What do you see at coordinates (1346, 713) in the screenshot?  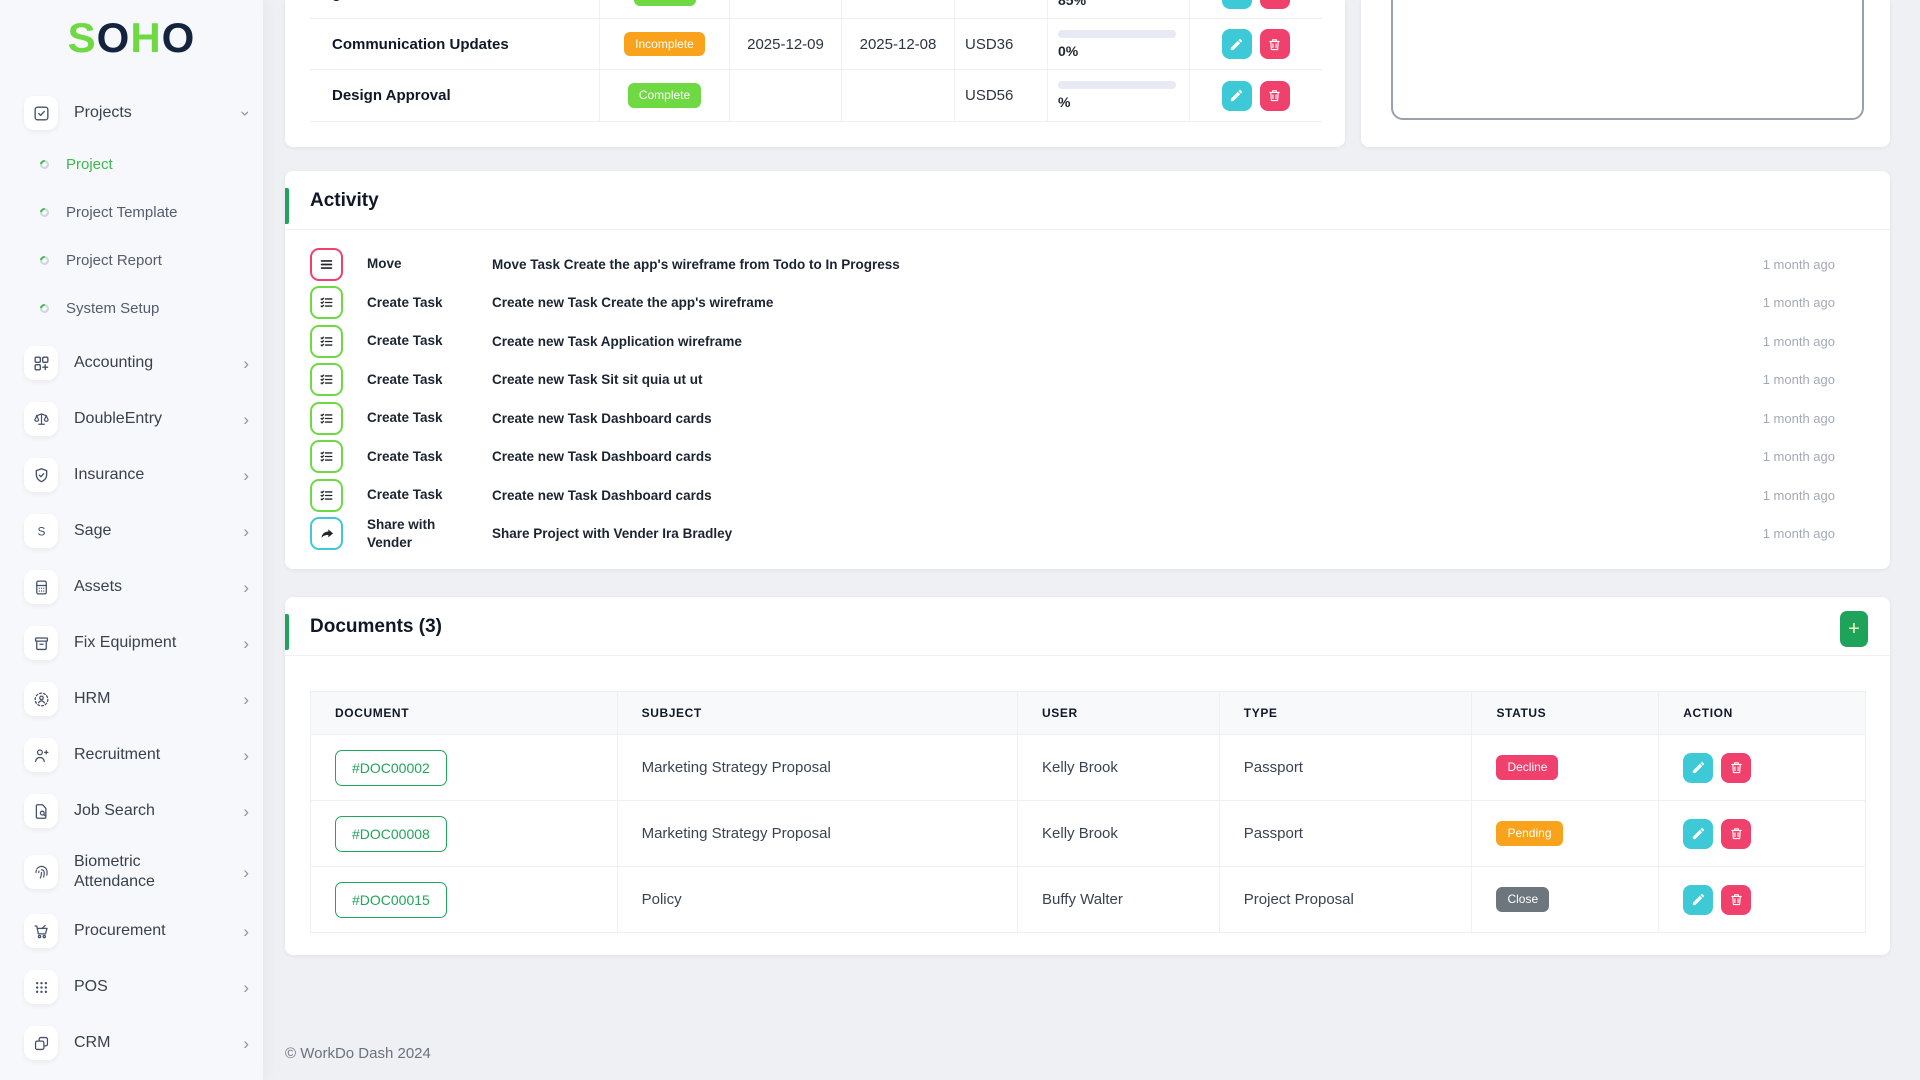 I see `column-header: TYPE` at bounding box center [1346, 713].